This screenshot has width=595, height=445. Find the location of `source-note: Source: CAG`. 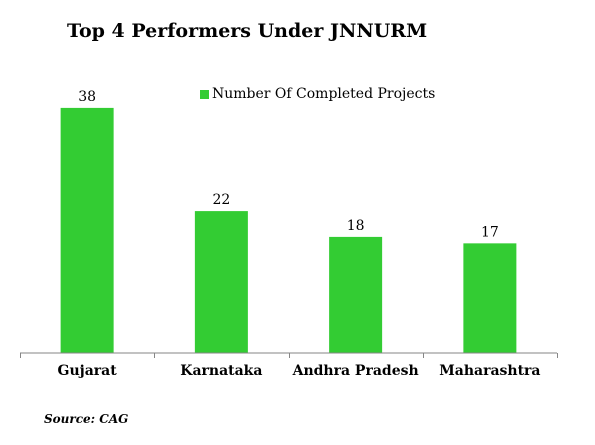

source-note: Source: CAG is located at coordinates (86, 419).